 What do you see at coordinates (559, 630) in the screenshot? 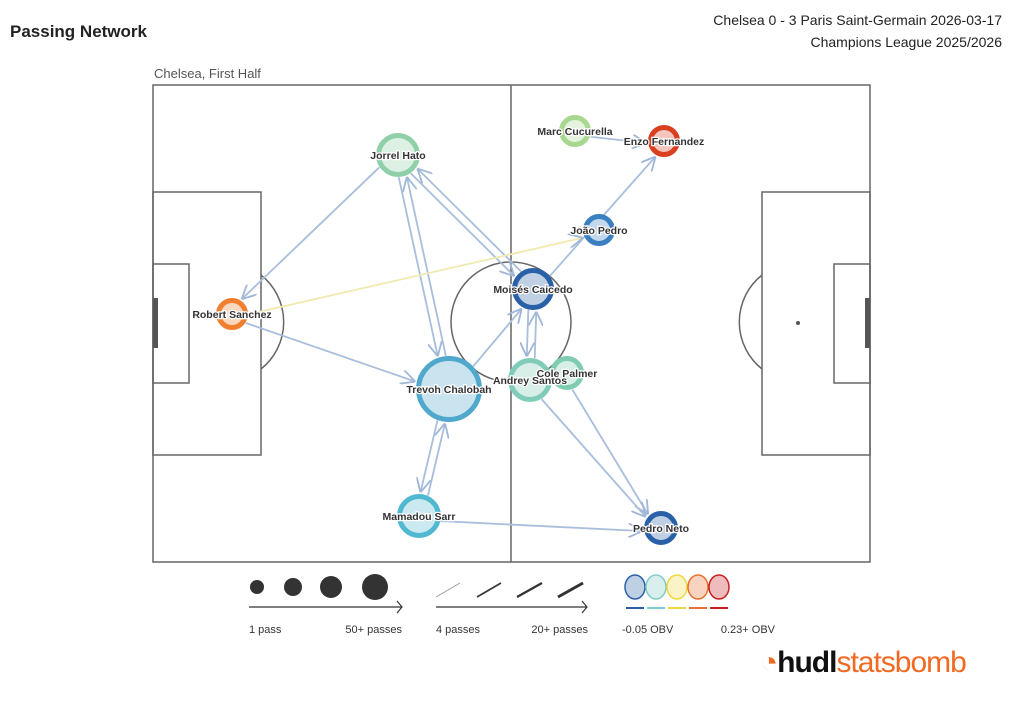
I see `legend-label: 20+ passes` at bounding box center [559, 630].